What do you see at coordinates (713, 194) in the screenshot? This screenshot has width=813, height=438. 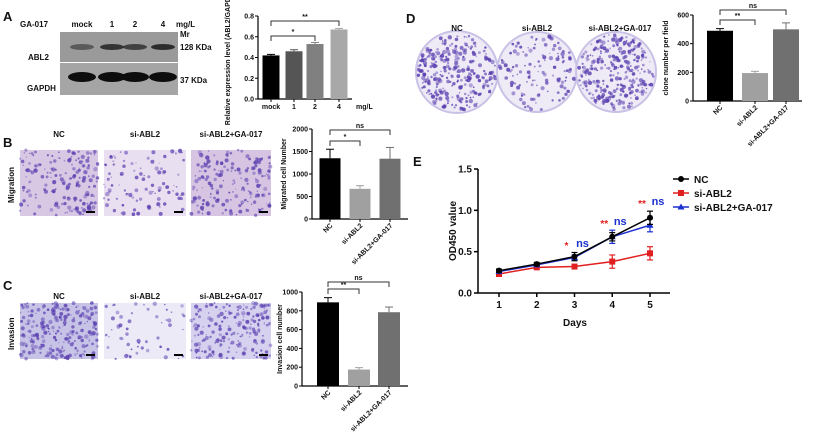 I see `legend-label: si-ABL2` at bounding box center [713, 194].